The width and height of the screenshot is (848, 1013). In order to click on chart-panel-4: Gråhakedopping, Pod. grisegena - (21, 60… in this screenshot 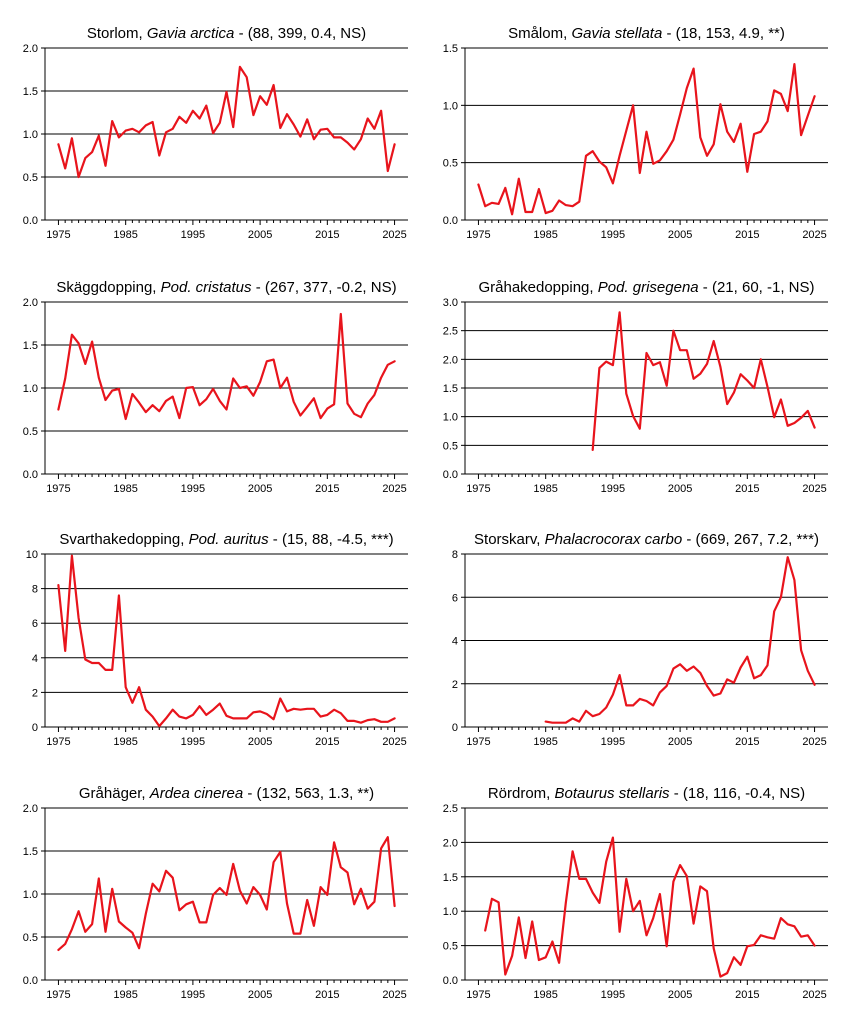, I will do `click(635, 387)`.